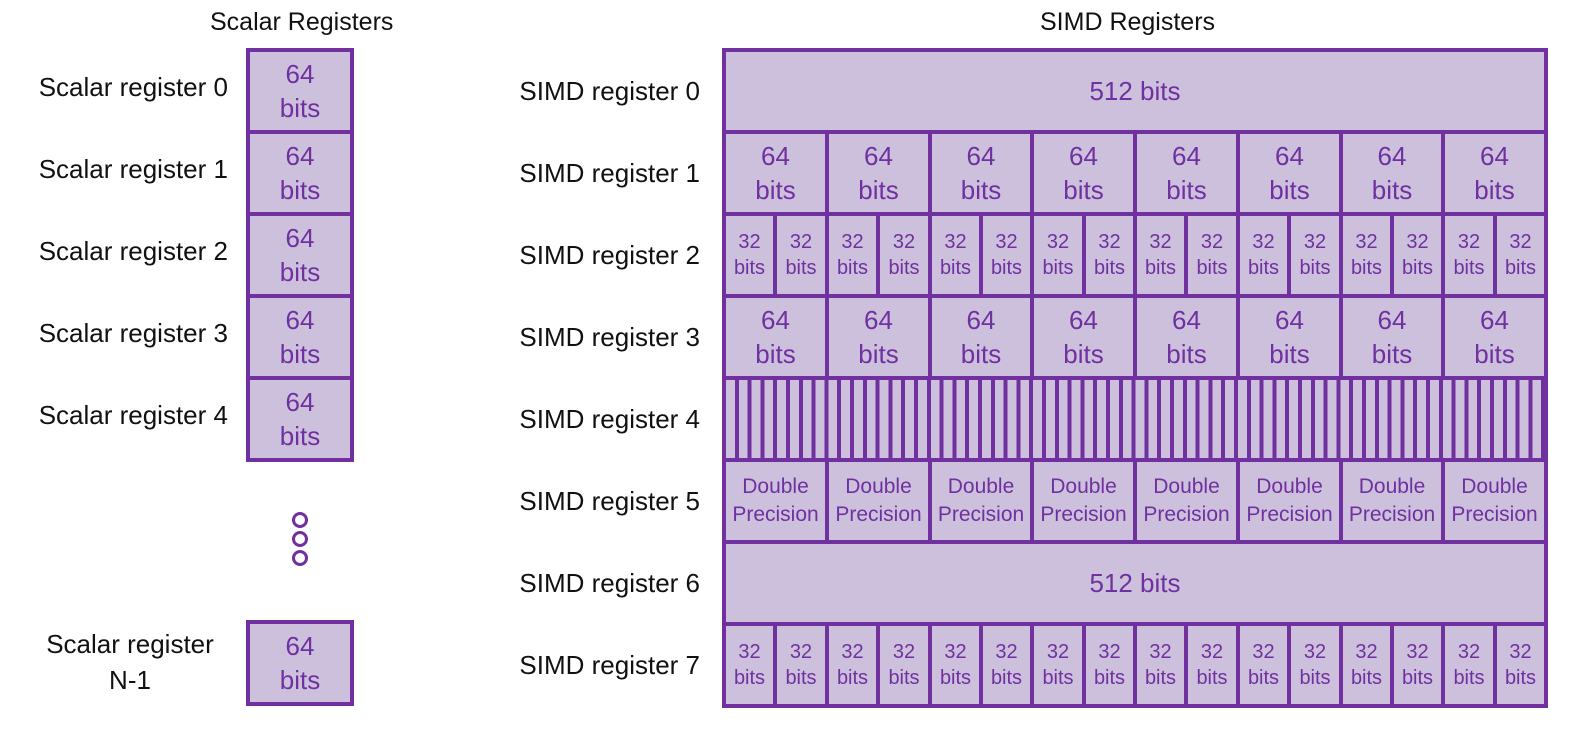 The width and height of the screenshot is (1596, 740). I want to click on scalar-register-label-0: Scalar register 0, so click(133, 87).